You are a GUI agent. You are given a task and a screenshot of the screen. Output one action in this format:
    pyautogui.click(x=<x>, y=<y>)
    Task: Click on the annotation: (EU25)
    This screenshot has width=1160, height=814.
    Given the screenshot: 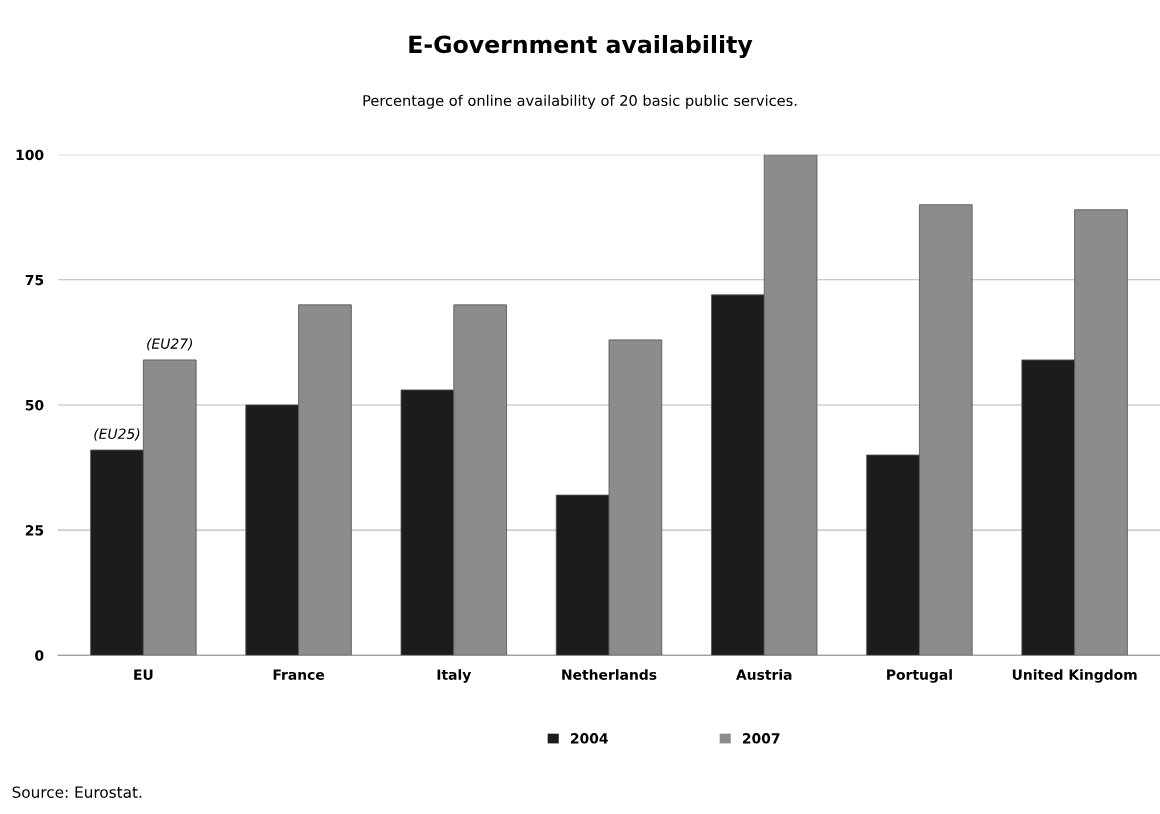 What is the action you would take?
    pyautogui.click(x=117, y=434)
    